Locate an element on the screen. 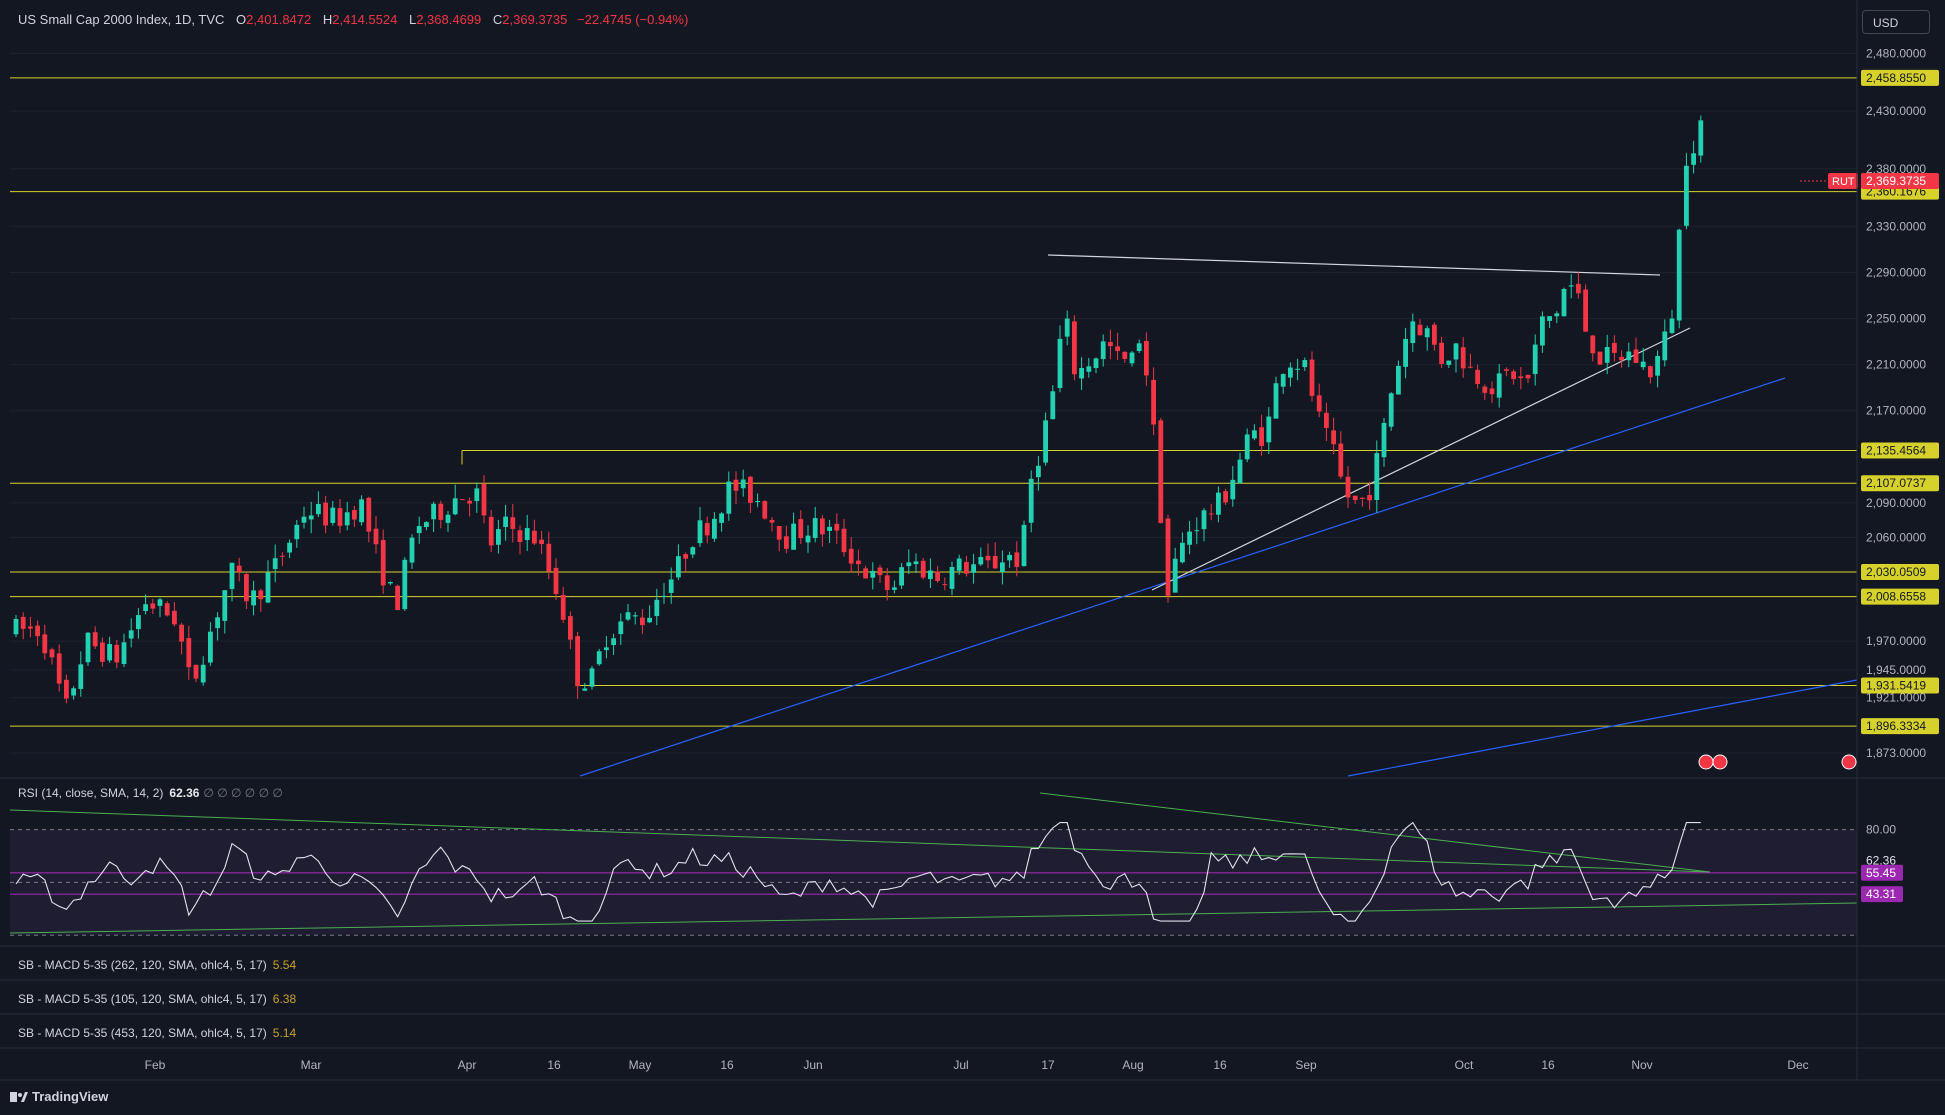  close-value: 2,369.3735 is located at coordinates (535, 19).